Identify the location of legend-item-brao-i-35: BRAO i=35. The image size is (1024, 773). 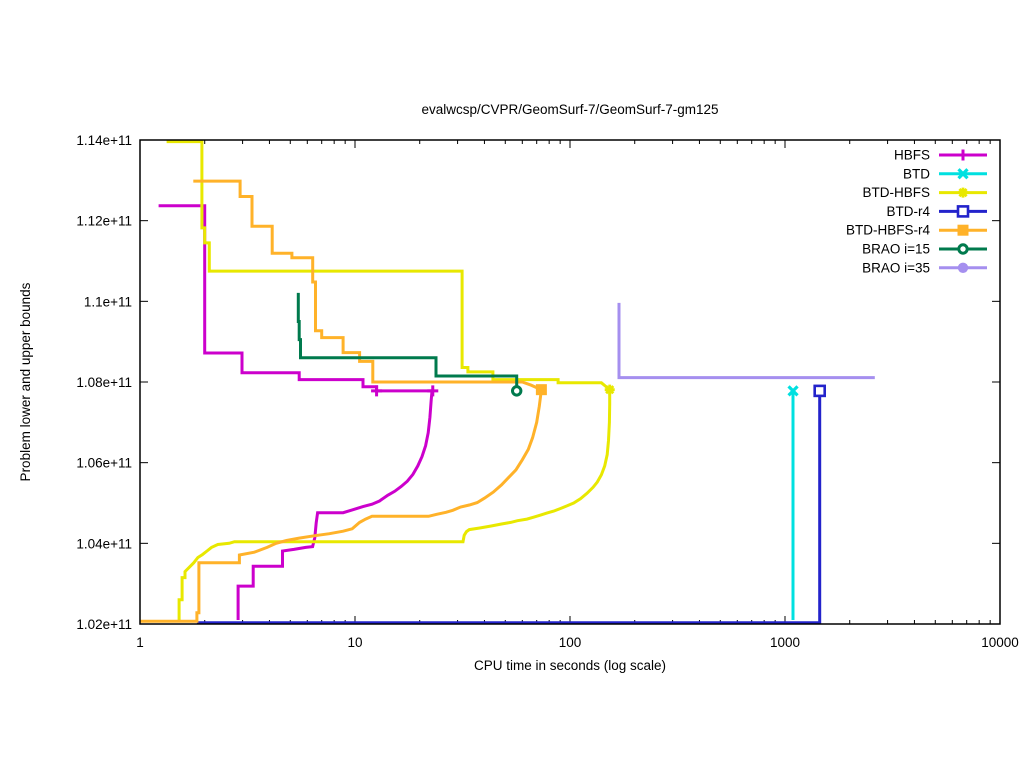
(924, 267).